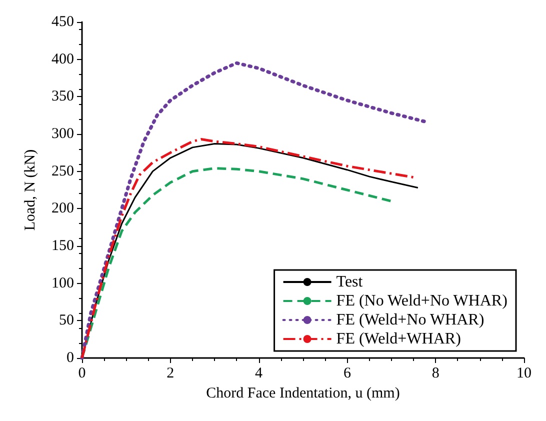 This screenshot has height=421, width=546. Describe the element at coordinates (66, 320) in the screenshot. I see `y-tick-label: 50` at that location.